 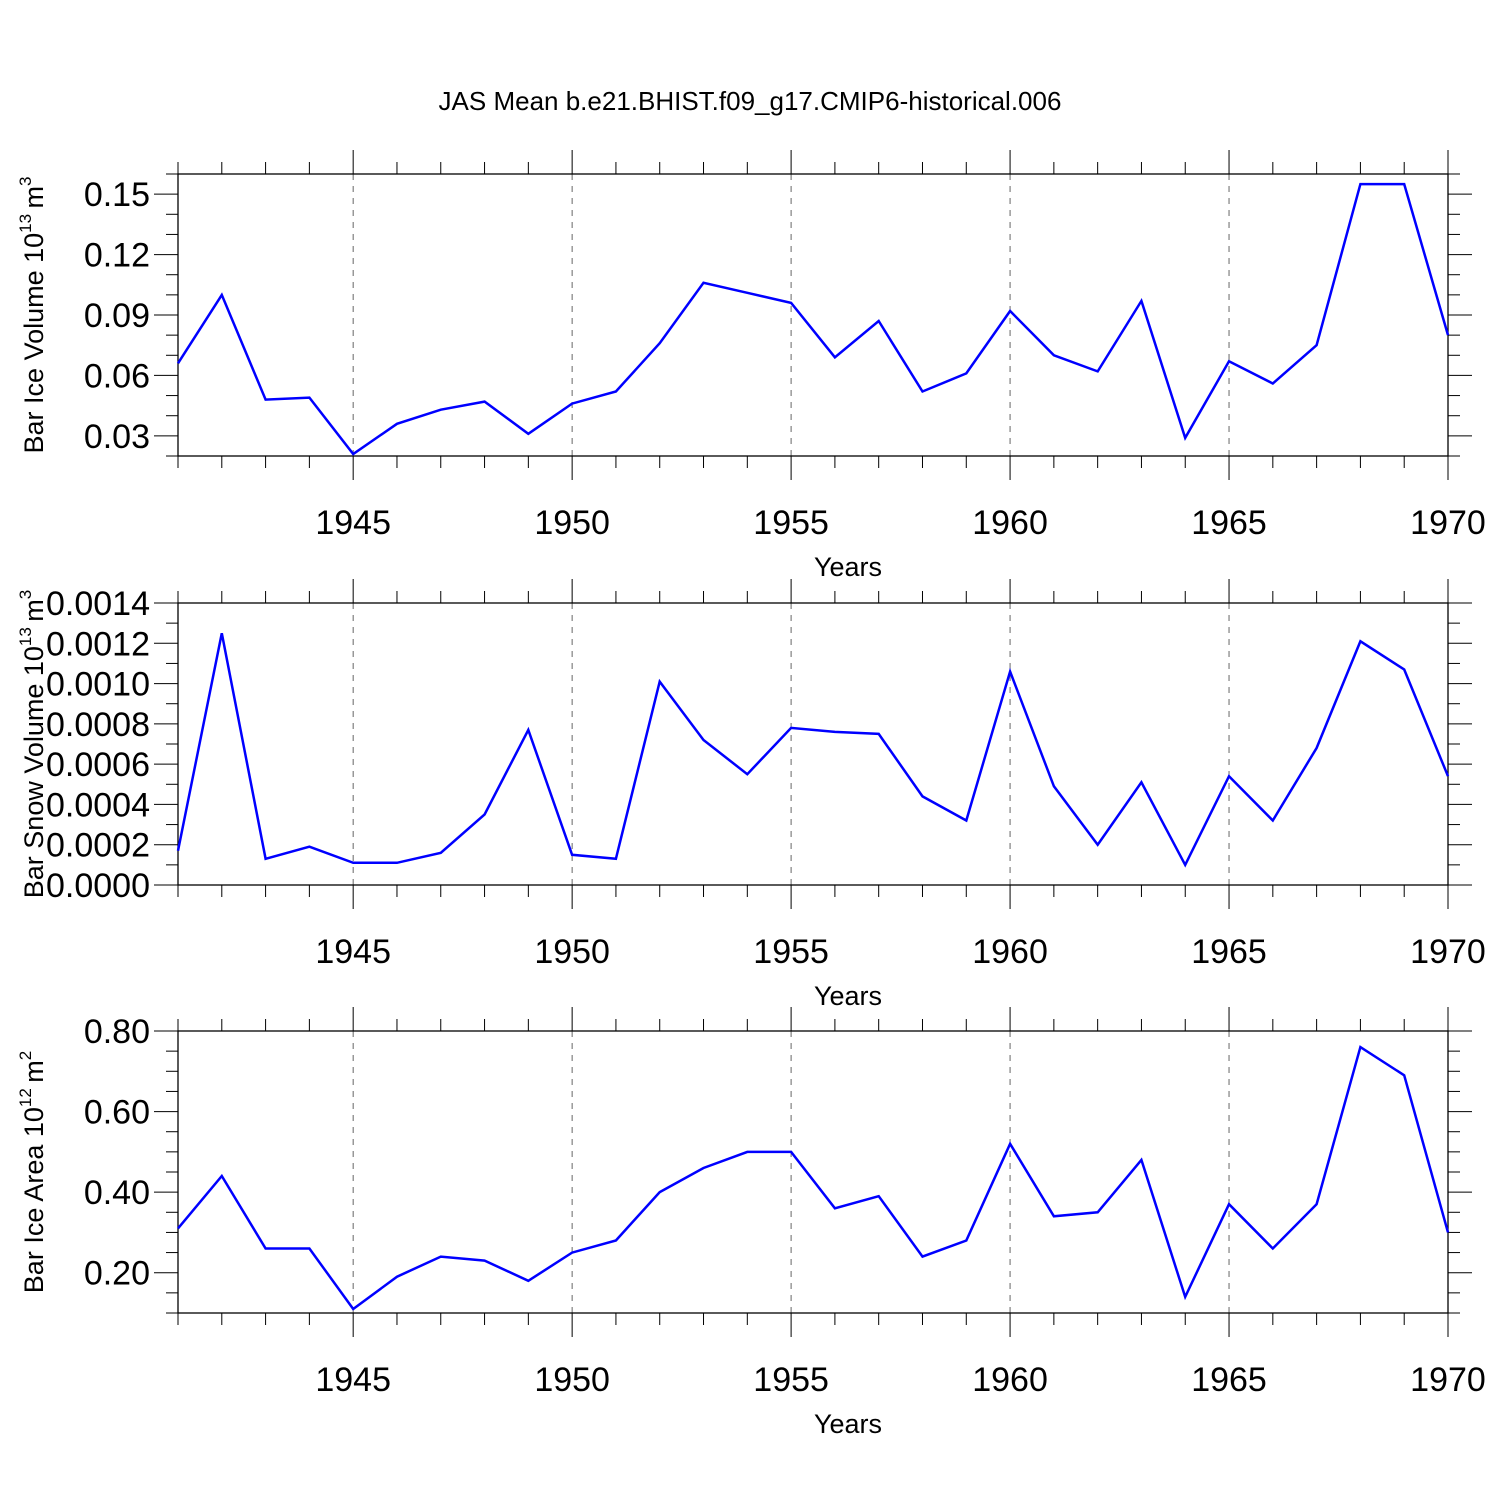 I want to click on y-tick-label: 0.0000, so click(x=98, y=886).